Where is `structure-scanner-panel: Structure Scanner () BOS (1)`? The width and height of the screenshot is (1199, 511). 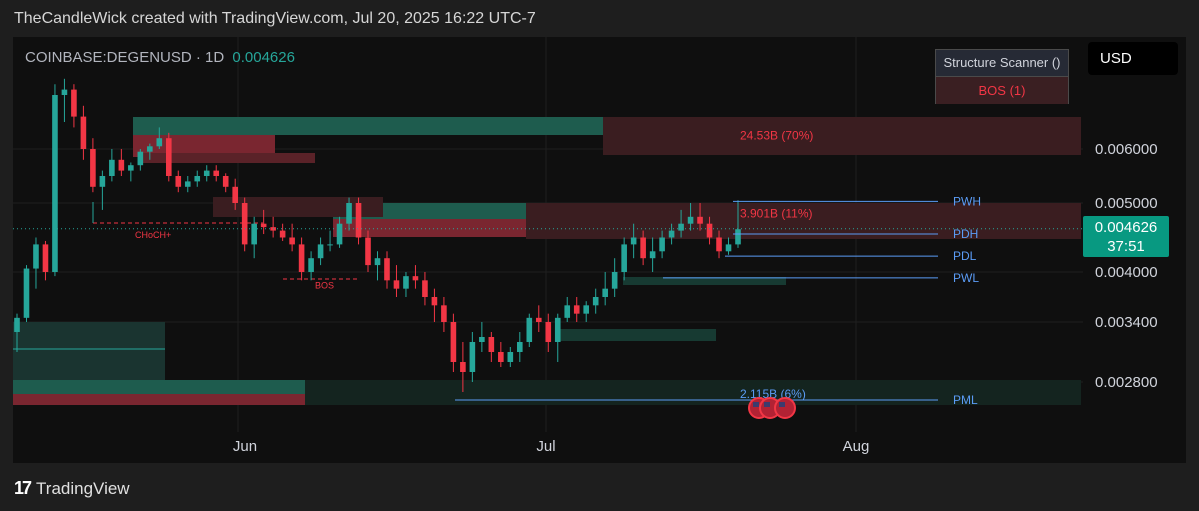
structure-scanner-panel: Structure Scanner () BOS (1) is located at coordinates (1002, 76).